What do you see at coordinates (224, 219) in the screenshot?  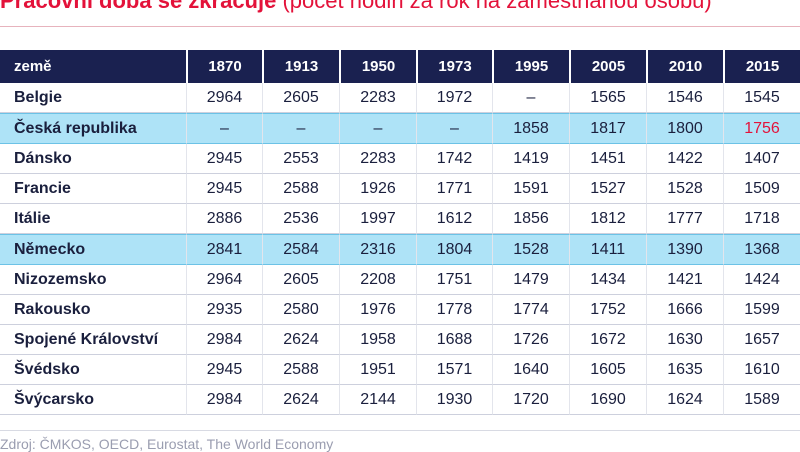 I see `value-cell: 2886` at bounding box center [224, 219].